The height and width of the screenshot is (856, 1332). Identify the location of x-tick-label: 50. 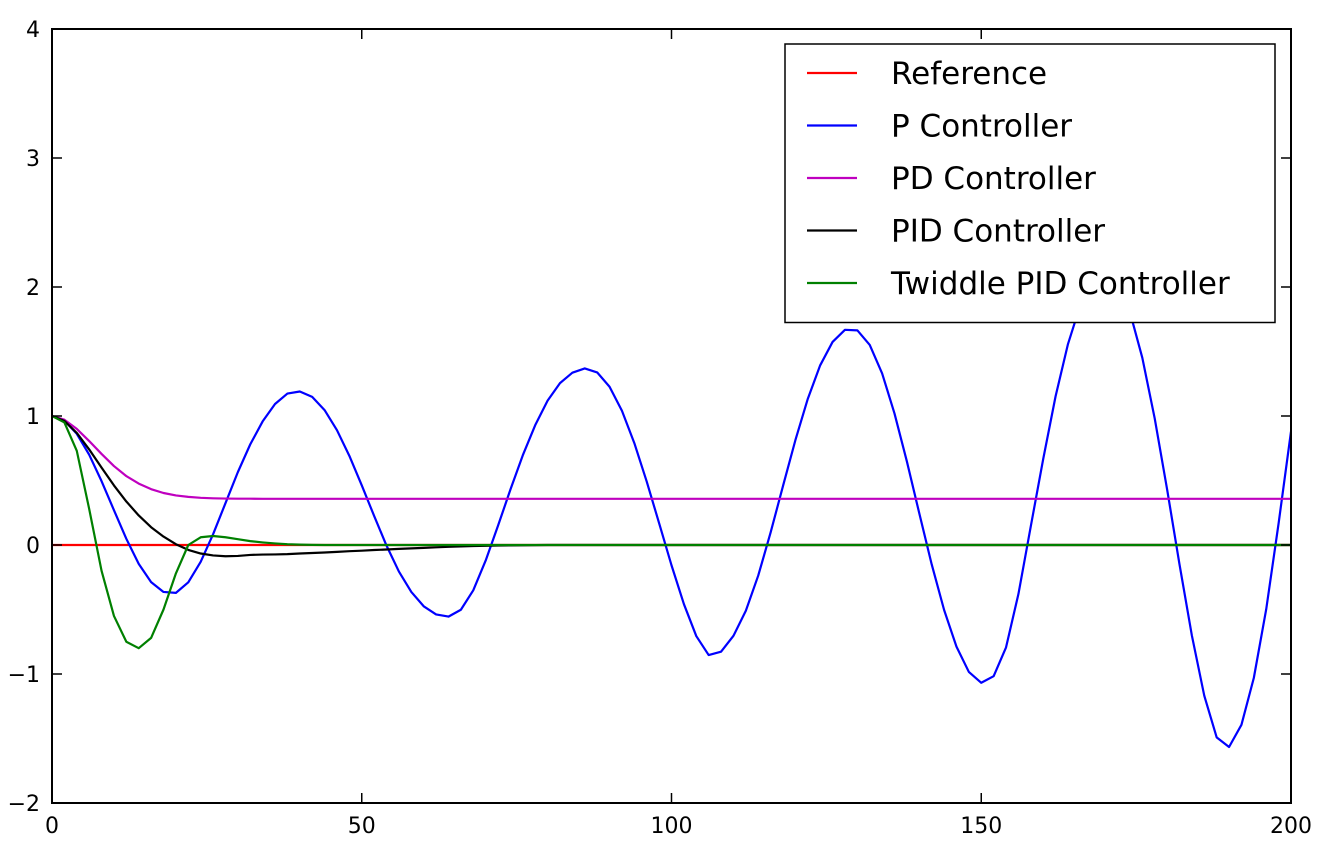
(362, 826).